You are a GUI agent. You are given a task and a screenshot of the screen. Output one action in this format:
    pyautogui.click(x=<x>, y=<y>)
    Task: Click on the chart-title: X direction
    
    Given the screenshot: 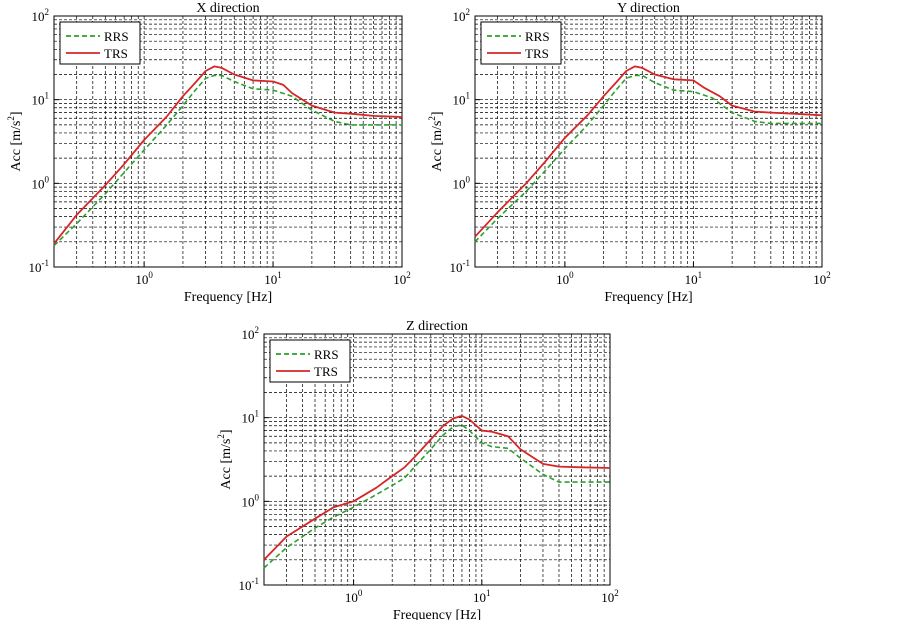 What is the action you would take?
    pyautogui.click(x=227, y=8)
    